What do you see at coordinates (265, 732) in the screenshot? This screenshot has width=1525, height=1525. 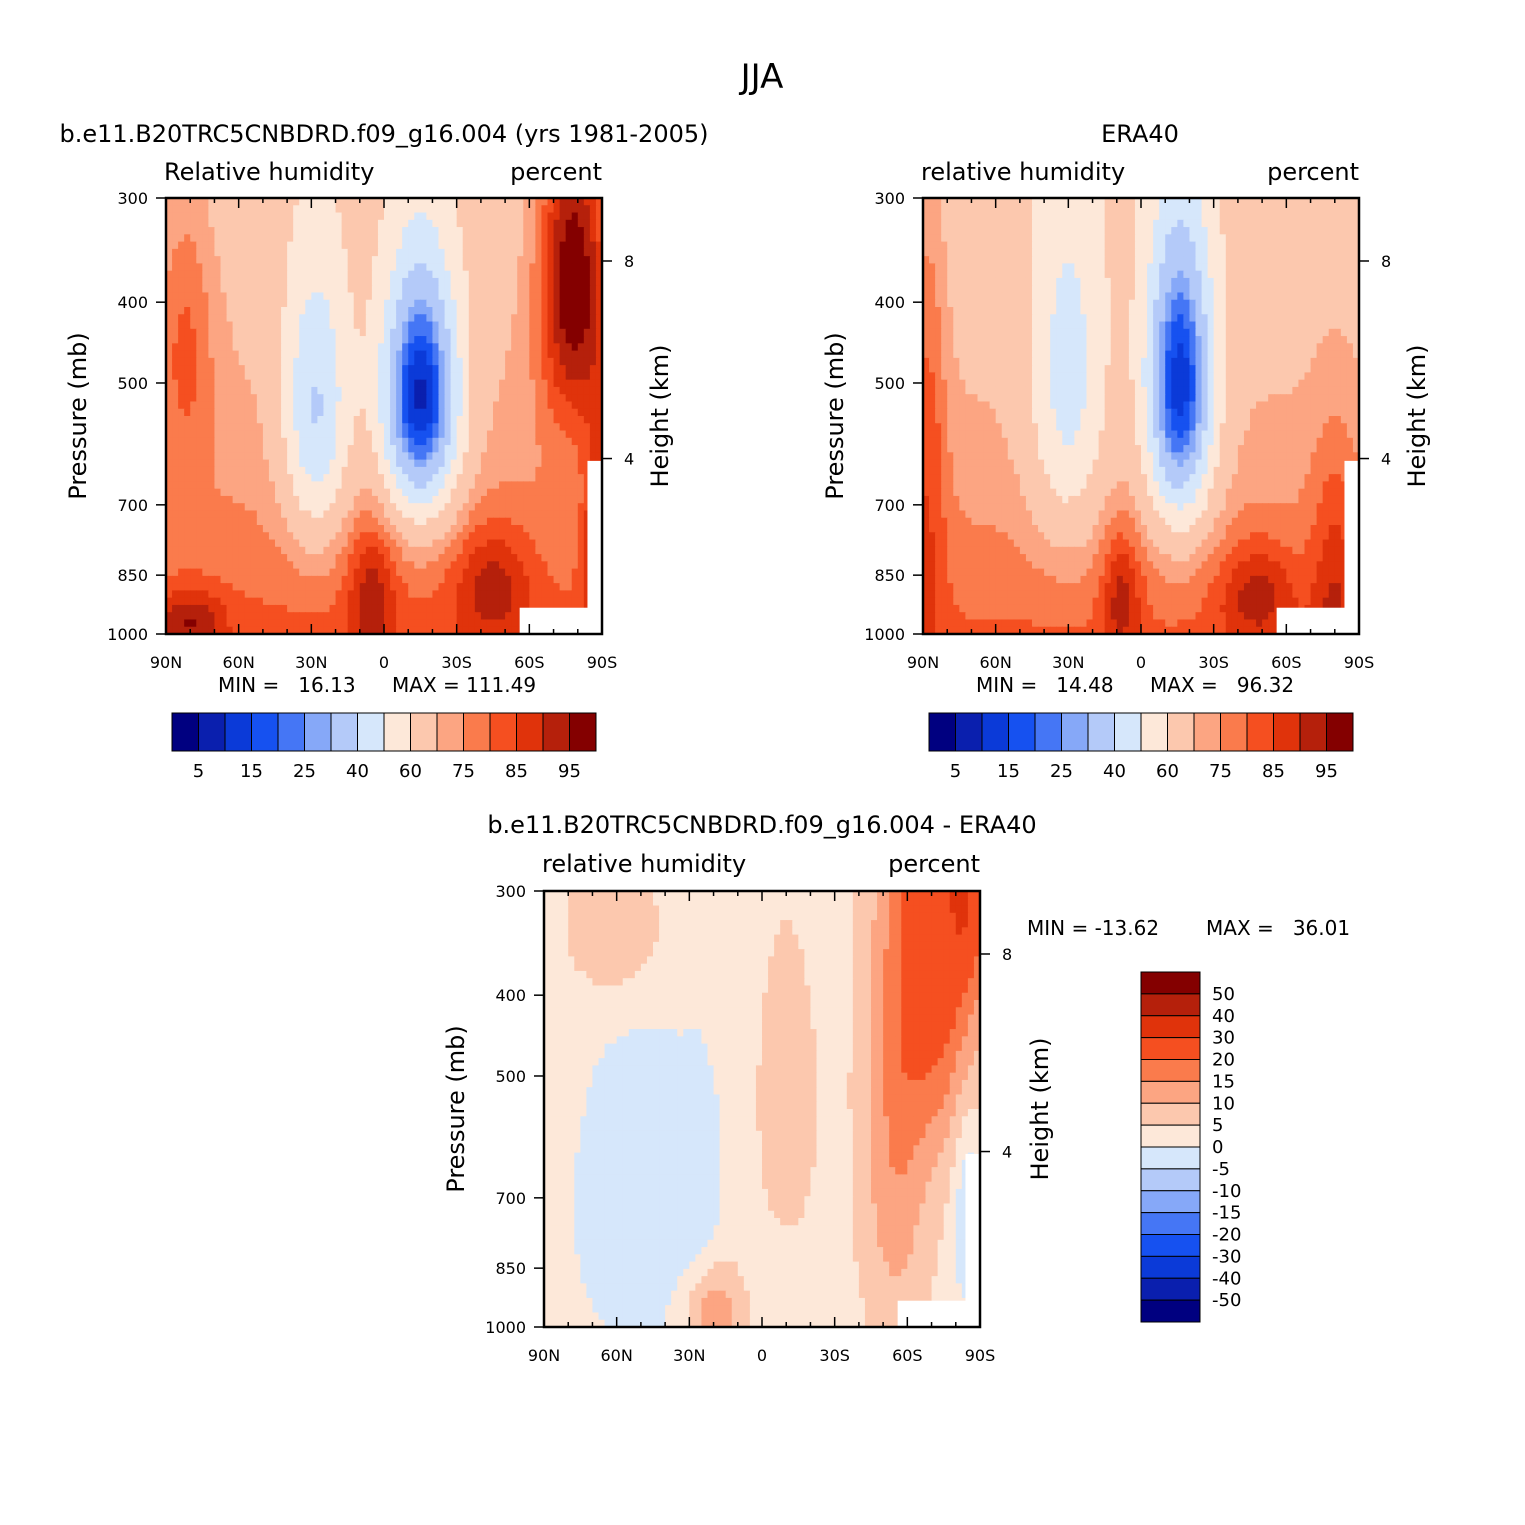 I see `colorbar-swatch` at bounding box center [265, 732].